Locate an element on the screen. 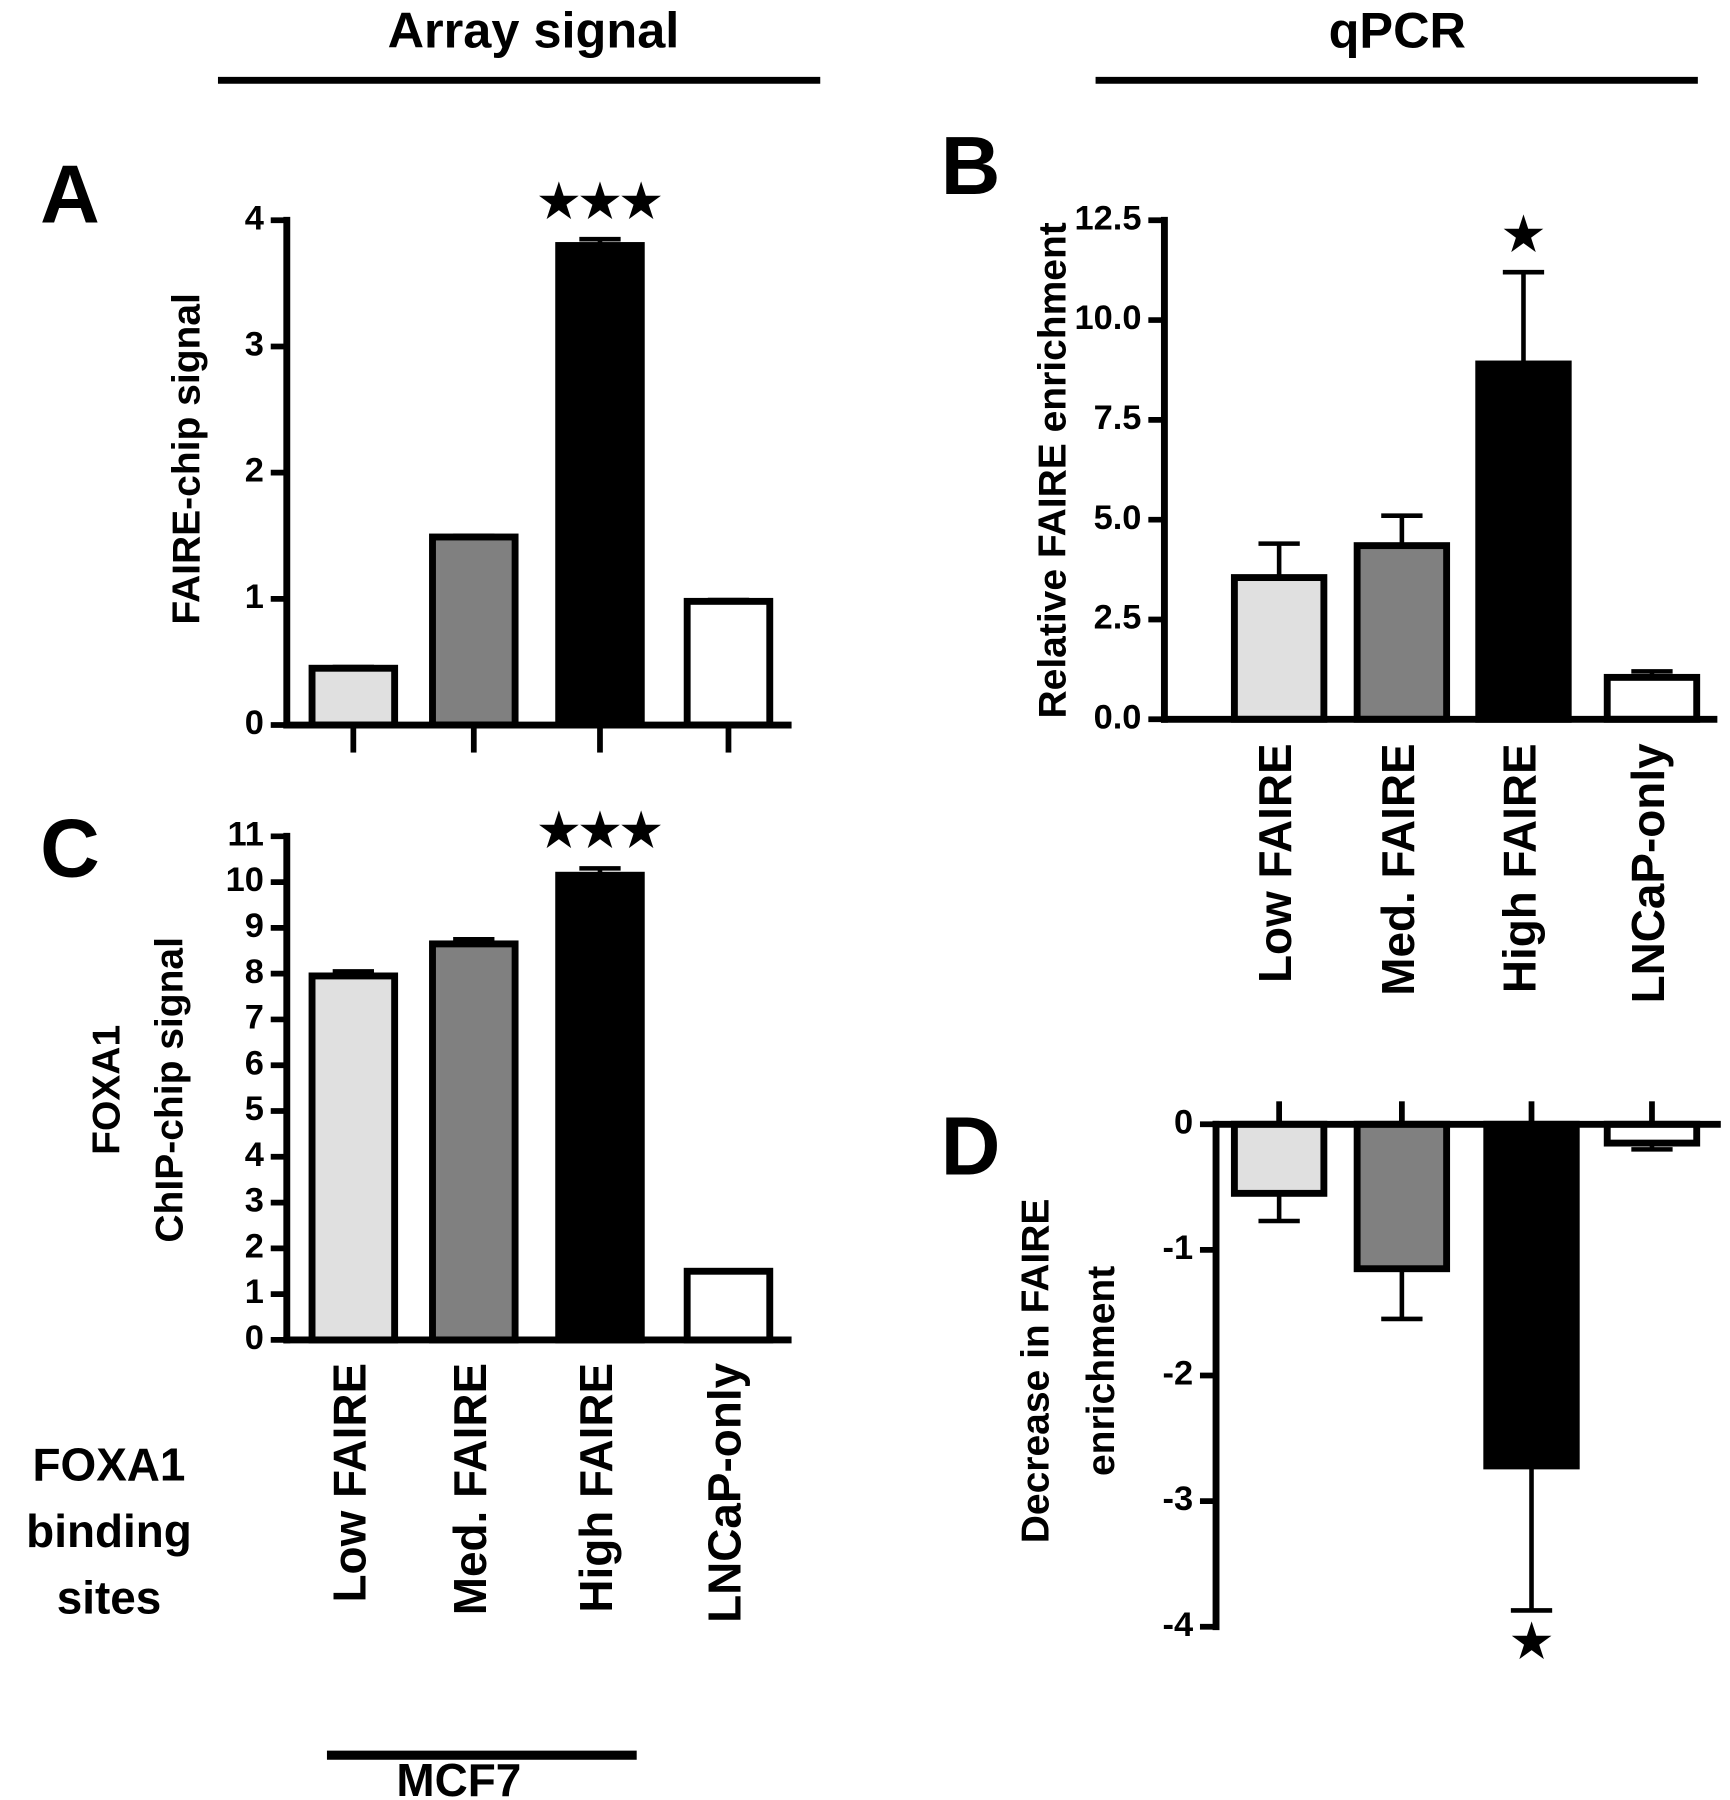 The width and height of the screenshot is (1730, 1800). y-tick-label: 6 is located at coordinates (254, 1063).